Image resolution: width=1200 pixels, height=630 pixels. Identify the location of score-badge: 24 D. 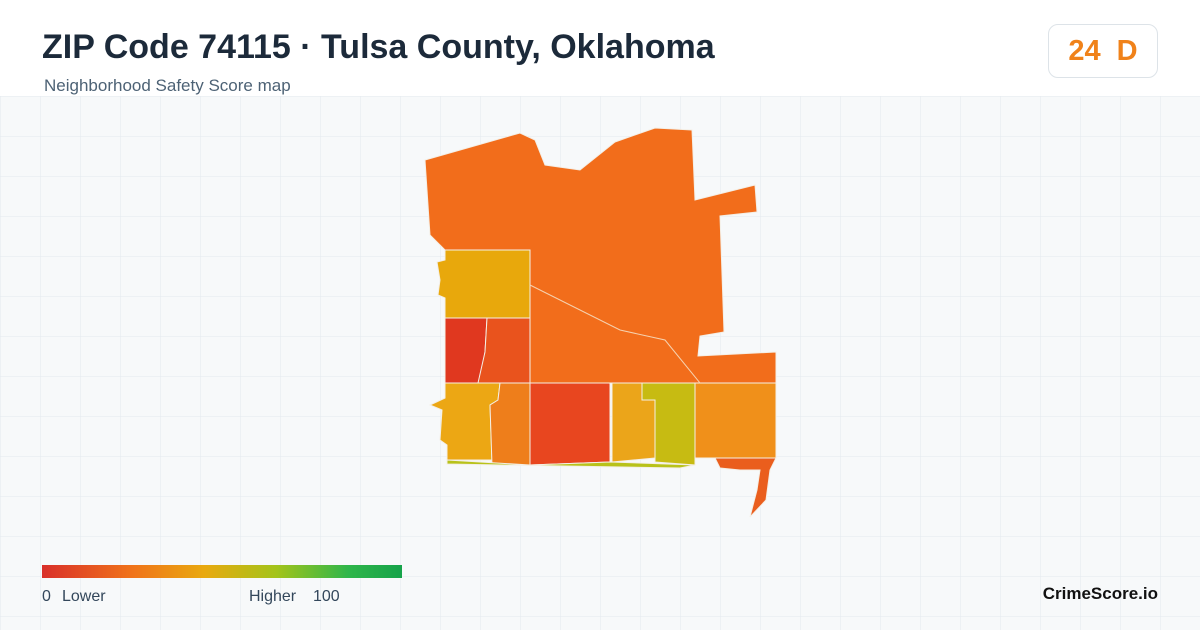
(1103, 51).